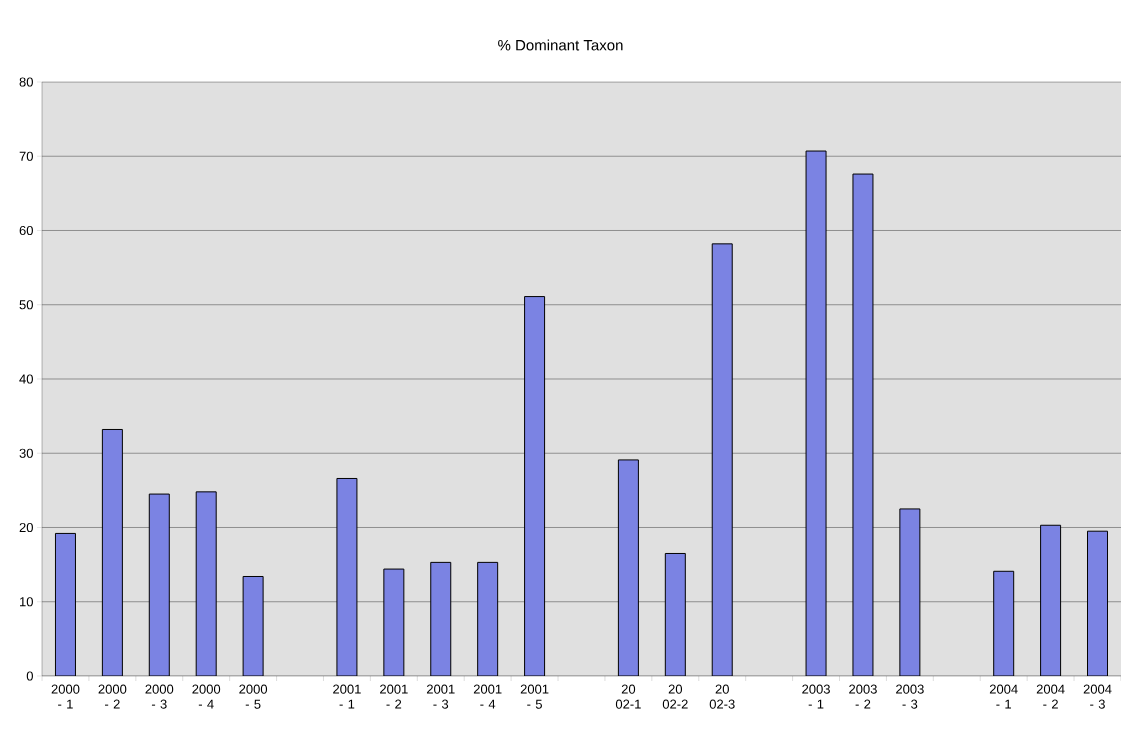 The width and height of the screenshot is (1121, 730). I want to click on y-tick-label: 30, so click(26, 453).